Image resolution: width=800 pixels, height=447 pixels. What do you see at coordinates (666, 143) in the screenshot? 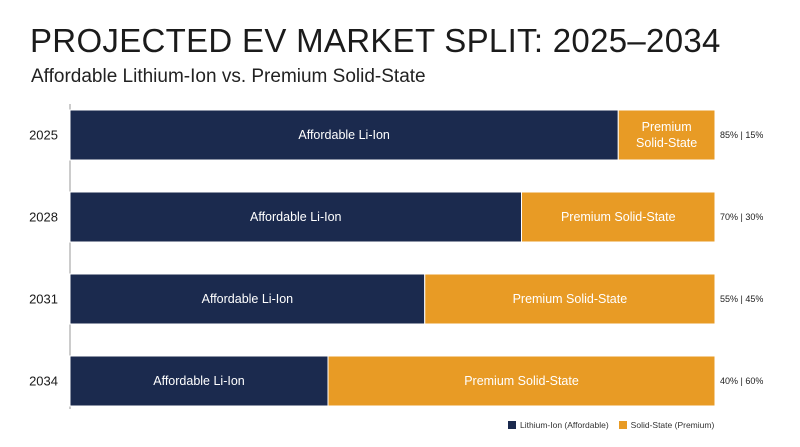
I see `bar-data-label: Solid-State` at bounding box center [666, 143].